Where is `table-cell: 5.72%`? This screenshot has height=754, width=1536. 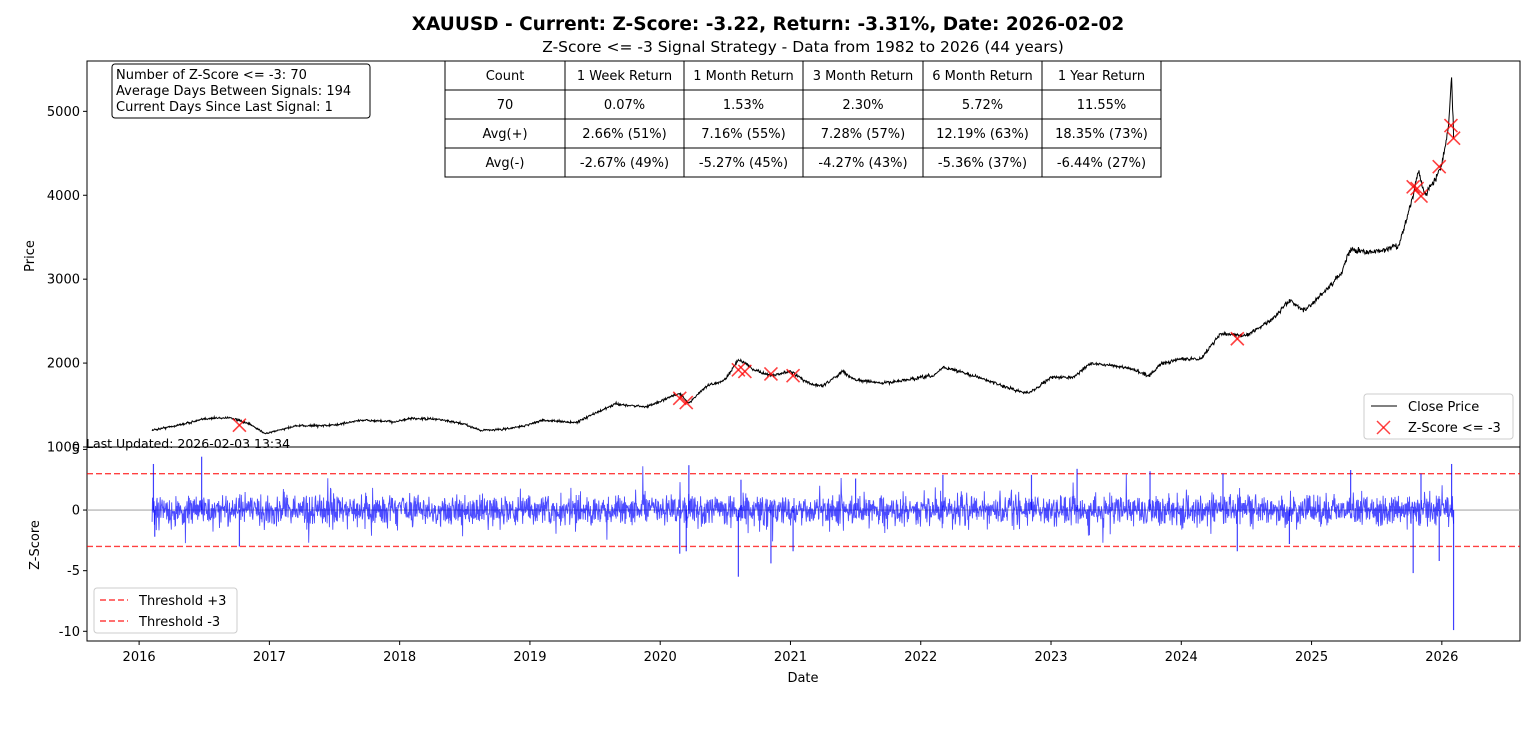 table-cell: 5.72% is located at coordinates (982, 104).